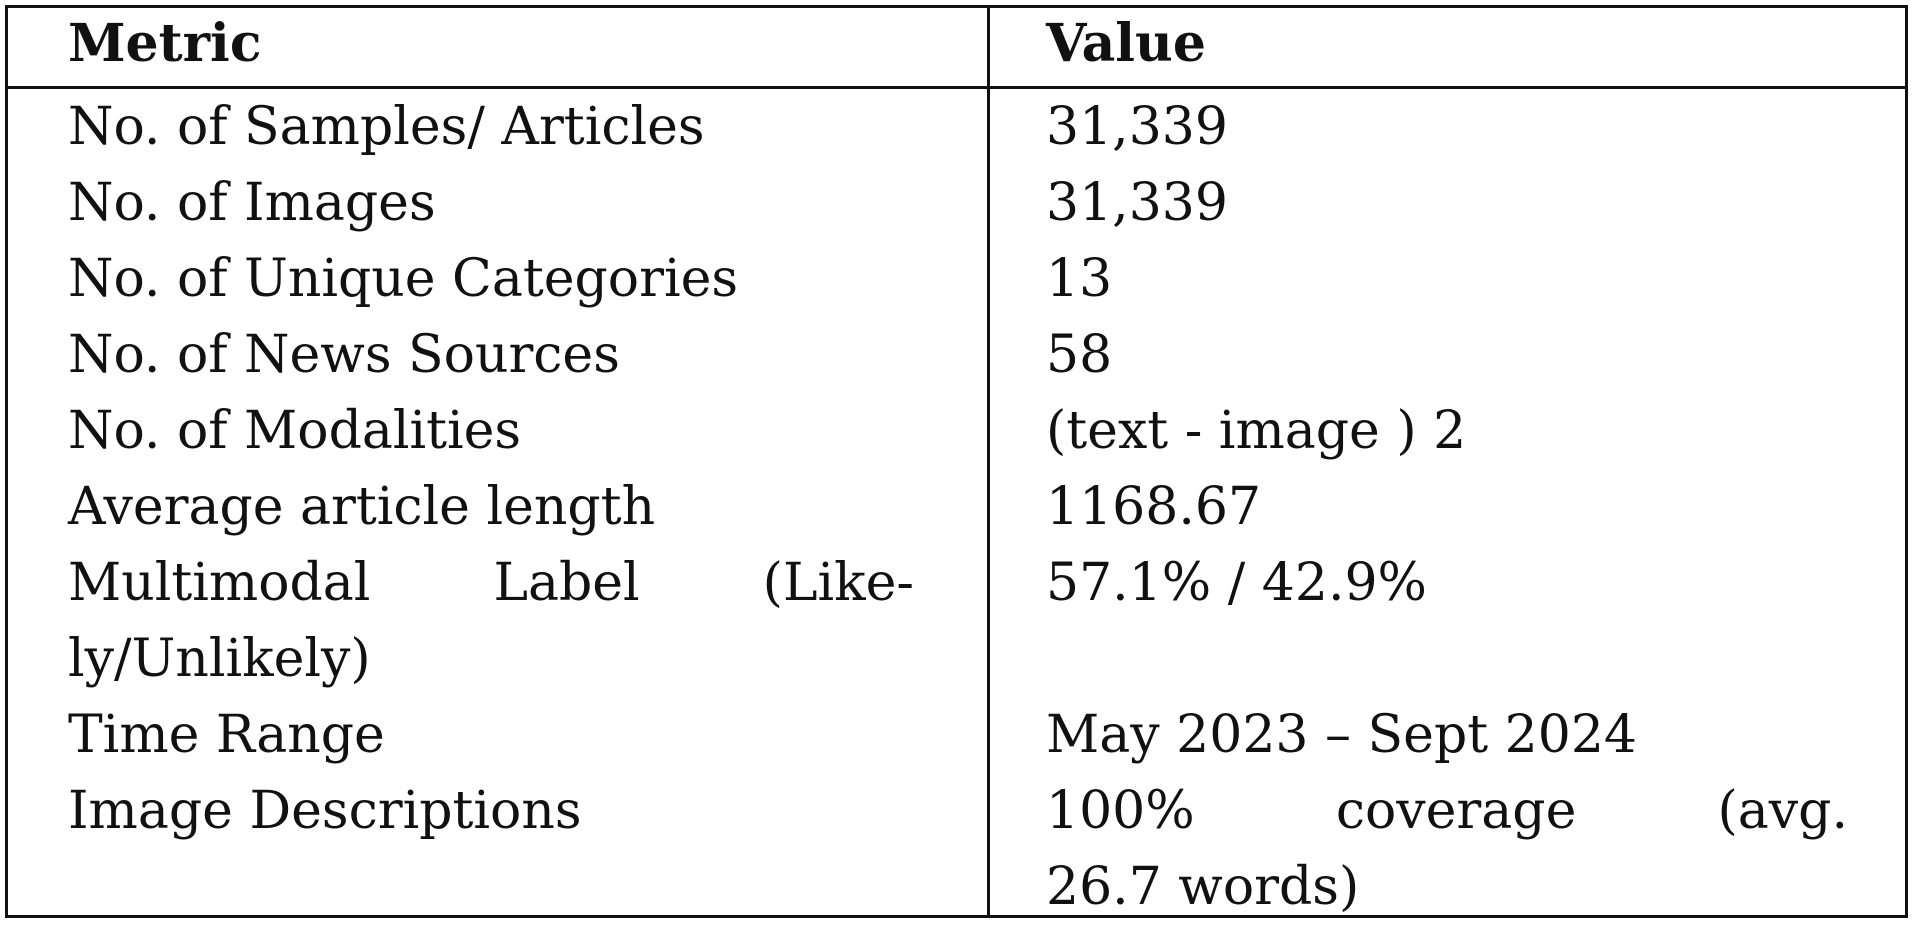 The width and height of the screenshot is (1918, 928). Describe the element at coordinates (295, 431) in the screenshot. I see `row-metric: No. of Modalities` at that location.